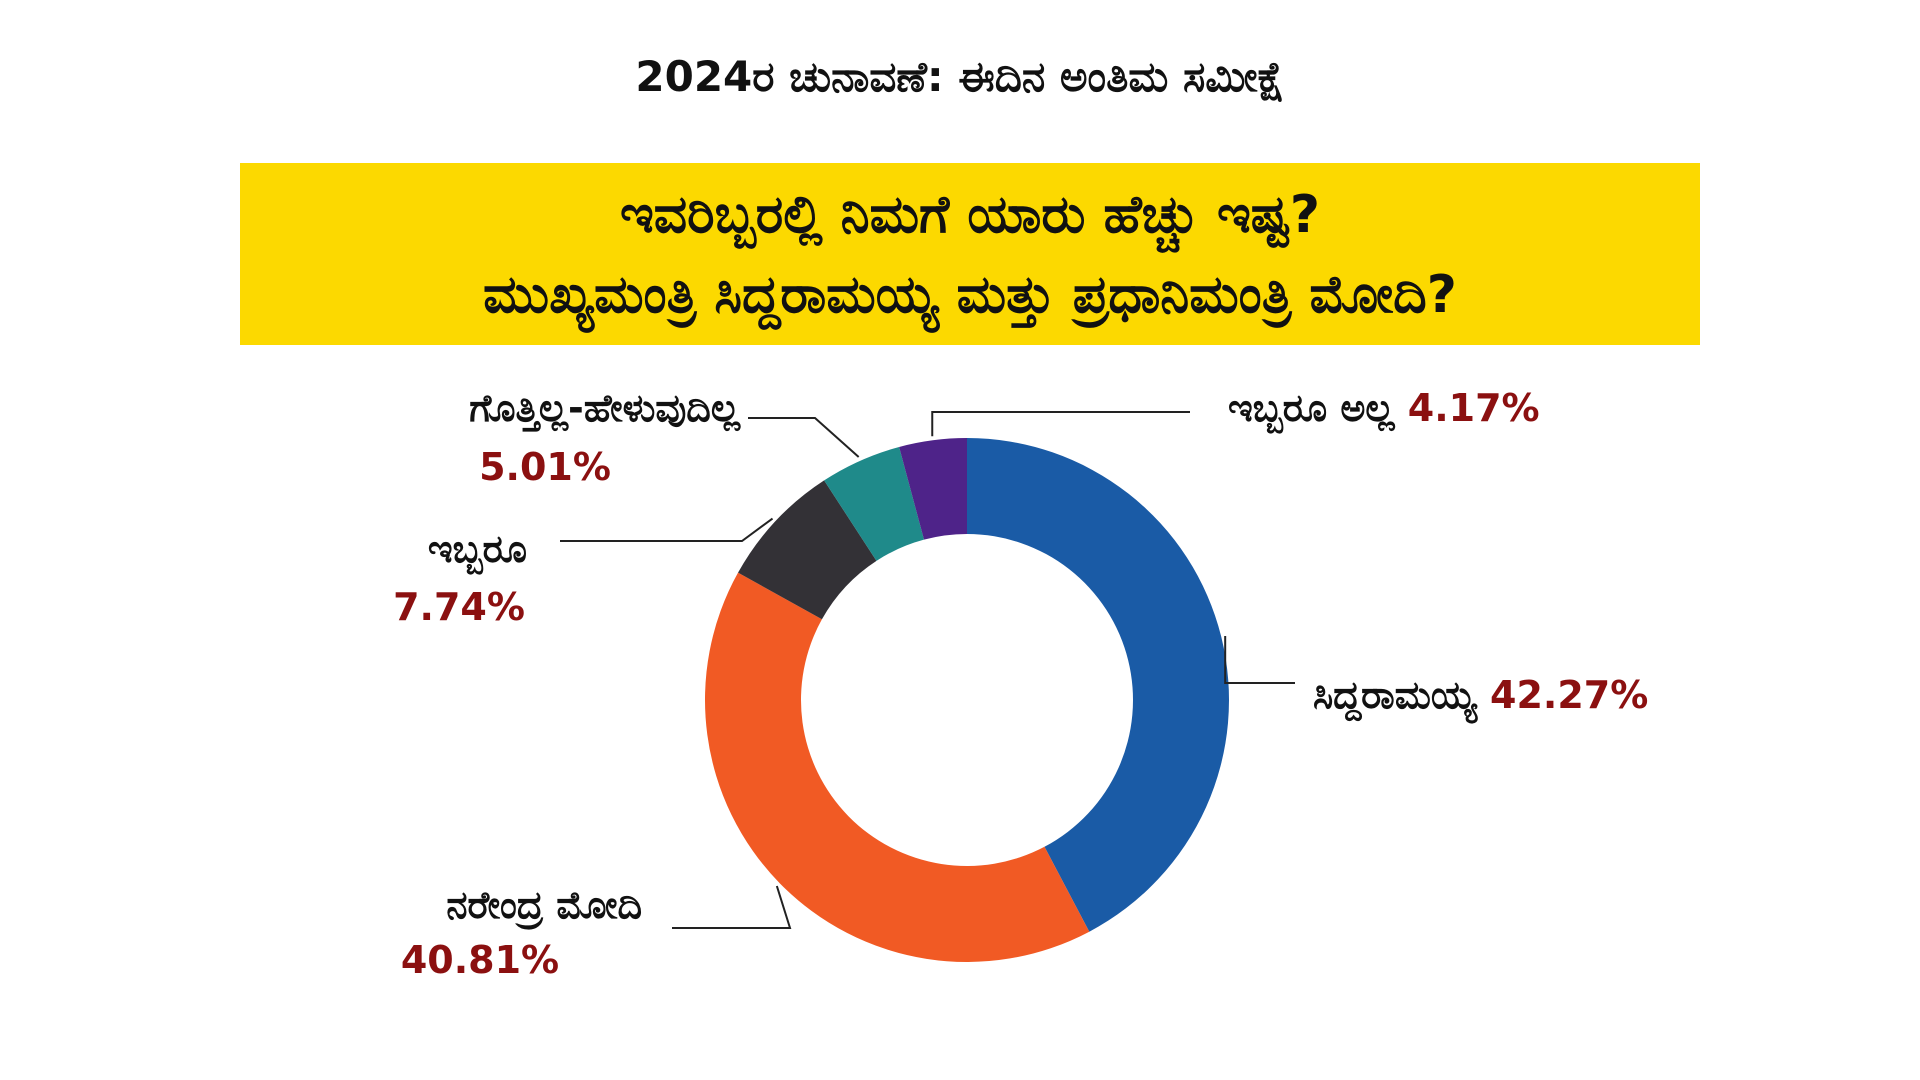  Describe the element at coordinates (477, 550) in the screenshot. I see `slice-label-2: ಇಬ್ಬರೂ` at that location.